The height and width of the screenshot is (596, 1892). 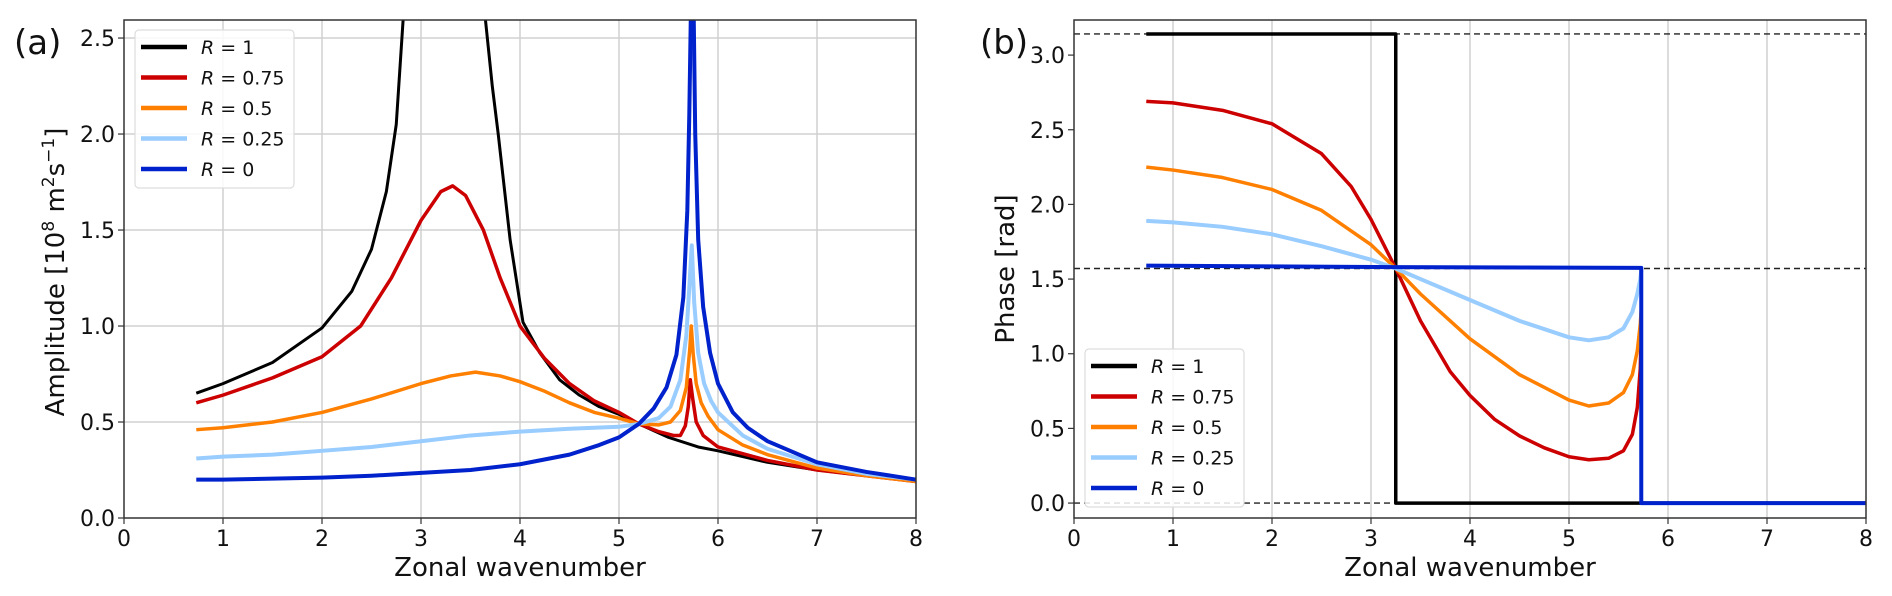 What do you see at coordinates (97, 519) in the screenshot?
I see `y-tick-label: 0.0` at bounding box center [97, 519].